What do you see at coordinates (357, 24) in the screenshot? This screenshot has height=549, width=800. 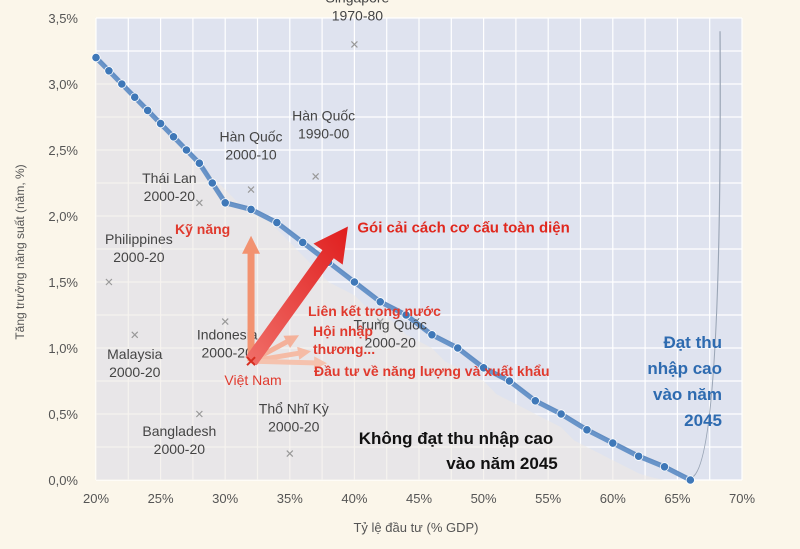 I see `country-point: Singapore 1970-80` at bounding box center [357, 24].